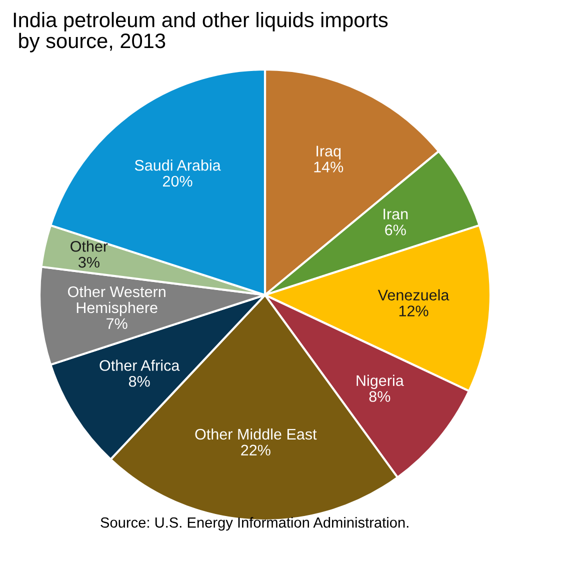  What do you see at coordinates (117, 301) in the screenshot?
I see `slice-label: Other Western Hemisphere` at bounding box center [117, 301].